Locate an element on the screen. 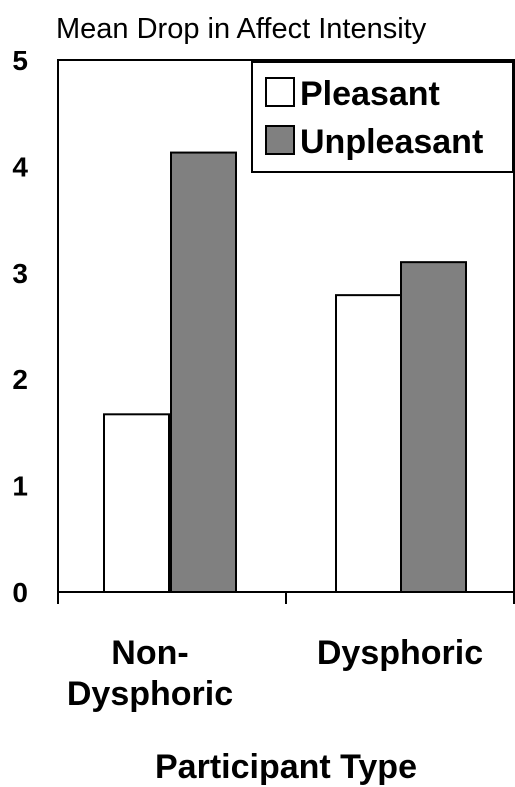  category-label: Non-Dysphoric is located at coordinates (150, 673).